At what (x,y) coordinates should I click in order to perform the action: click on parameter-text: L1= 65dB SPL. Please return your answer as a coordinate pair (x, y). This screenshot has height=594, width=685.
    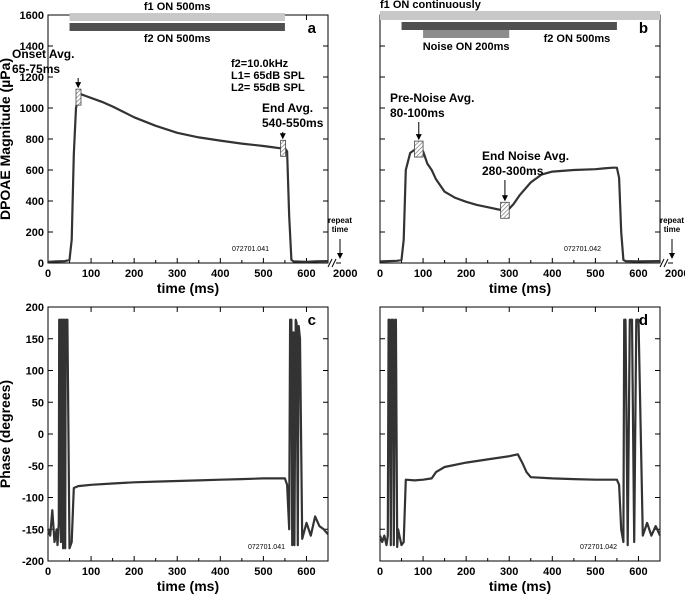
    Looking at the image, I should click on (268, 76).